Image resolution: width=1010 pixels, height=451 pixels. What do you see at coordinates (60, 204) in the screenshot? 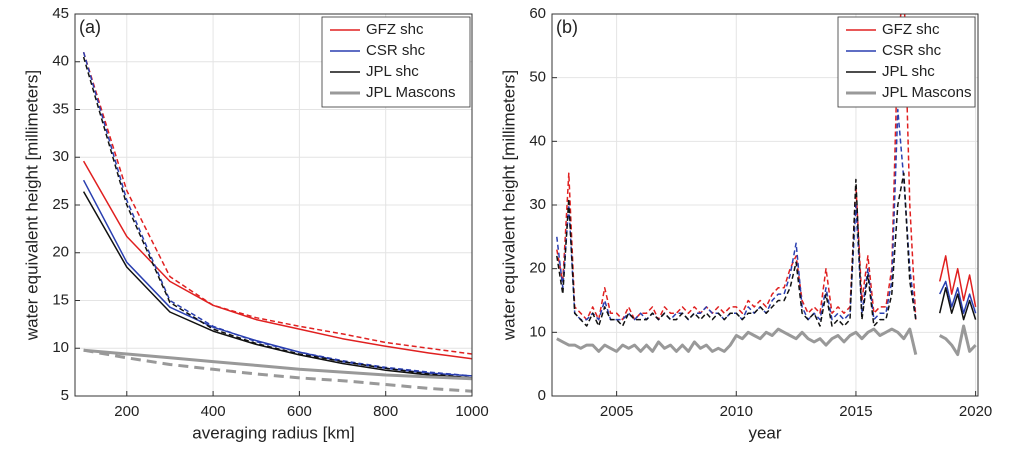
I see `y-tick-label: 25` at bounding box center [60, 204].